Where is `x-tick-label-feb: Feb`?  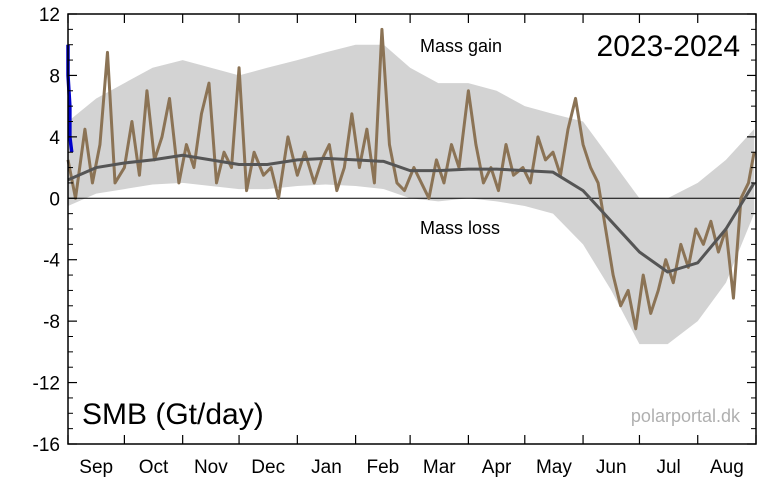
x-tick-label-feb: Feb is located at coordinates (382, 467).